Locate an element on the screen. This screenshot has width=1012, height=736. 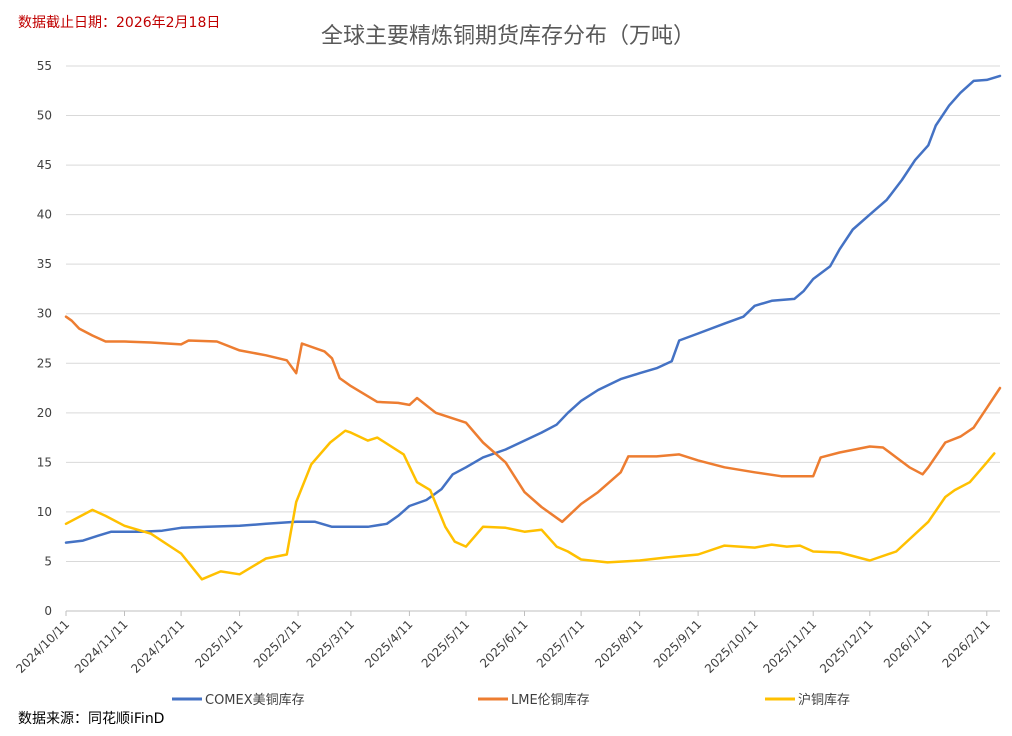
y-tick-label: 40 is located at coordinates (44, 215).